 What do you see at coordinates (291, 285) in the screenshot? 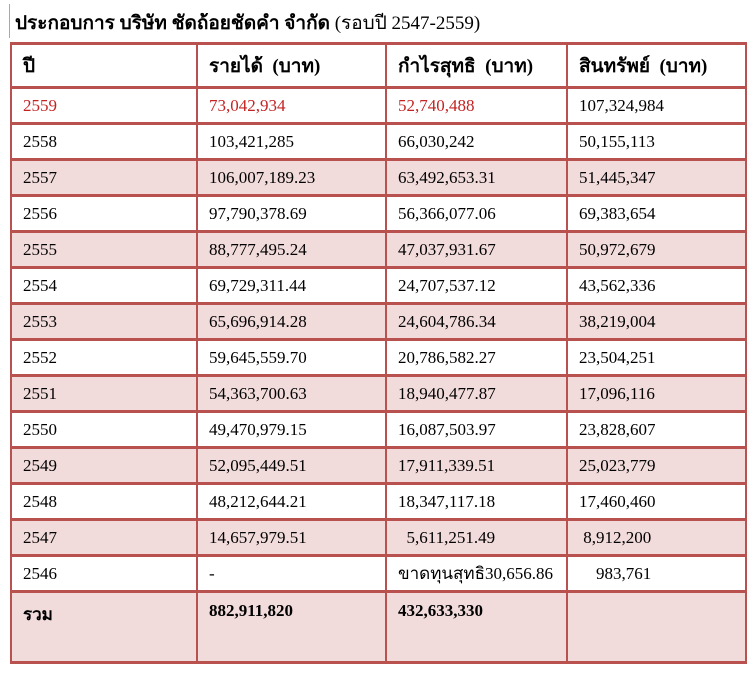
I see `cell-revenue: 69,729,311.44` at bounding box center [291, 285].